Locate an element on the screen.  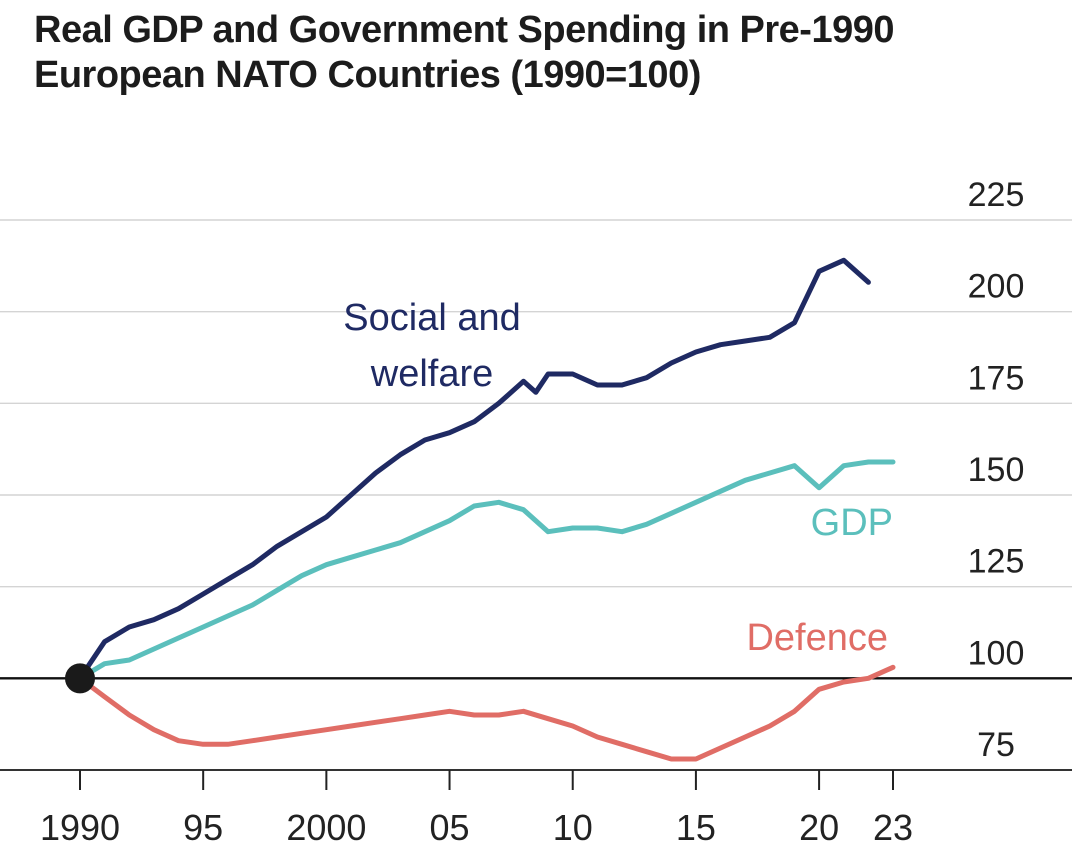
y-tick-label: 200 is located at coordinates (996, 287).